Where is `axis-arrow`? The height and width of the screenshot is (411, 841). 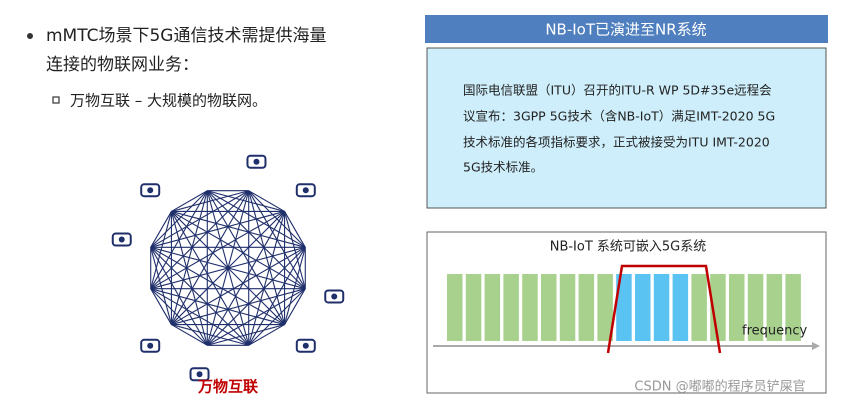
axis-arrow is located at coordinates (816, 346).